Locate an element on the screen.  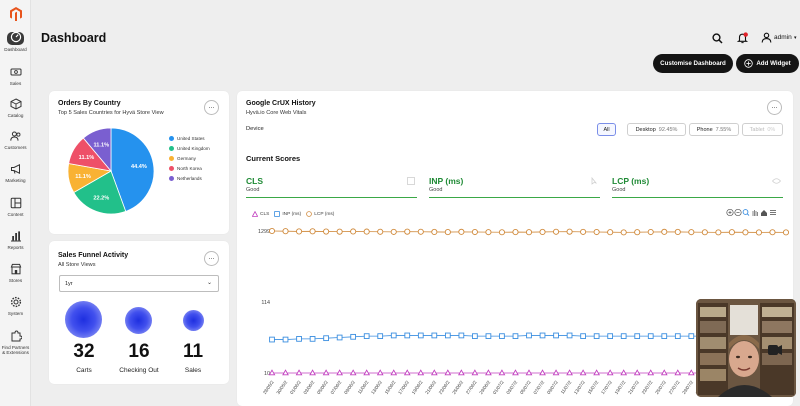
menu-icon is located at coordinates (773, 212).